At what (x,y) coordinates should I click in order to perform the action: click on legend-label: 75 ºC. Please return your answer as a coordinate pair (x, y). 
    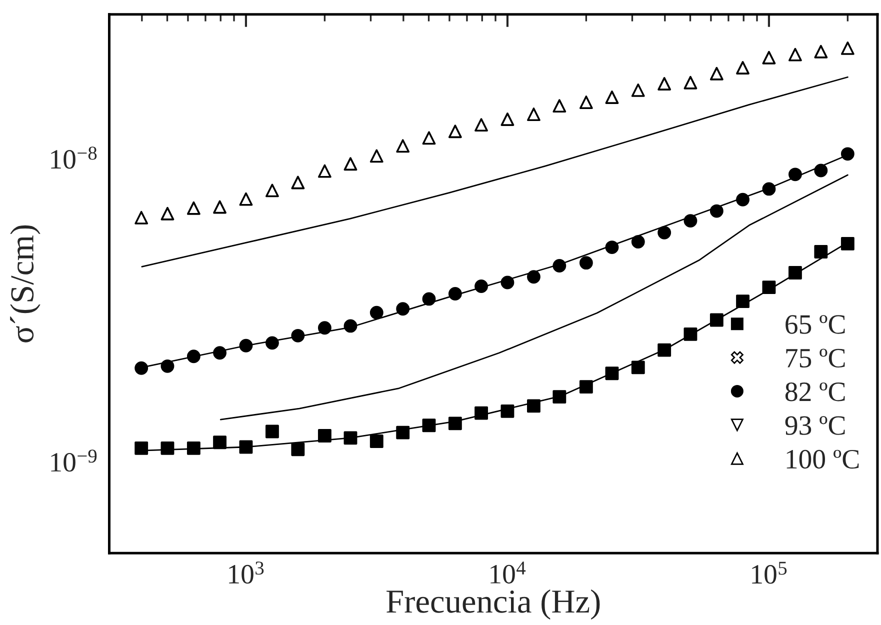
    Looking at the image, I should click on (815, 358).